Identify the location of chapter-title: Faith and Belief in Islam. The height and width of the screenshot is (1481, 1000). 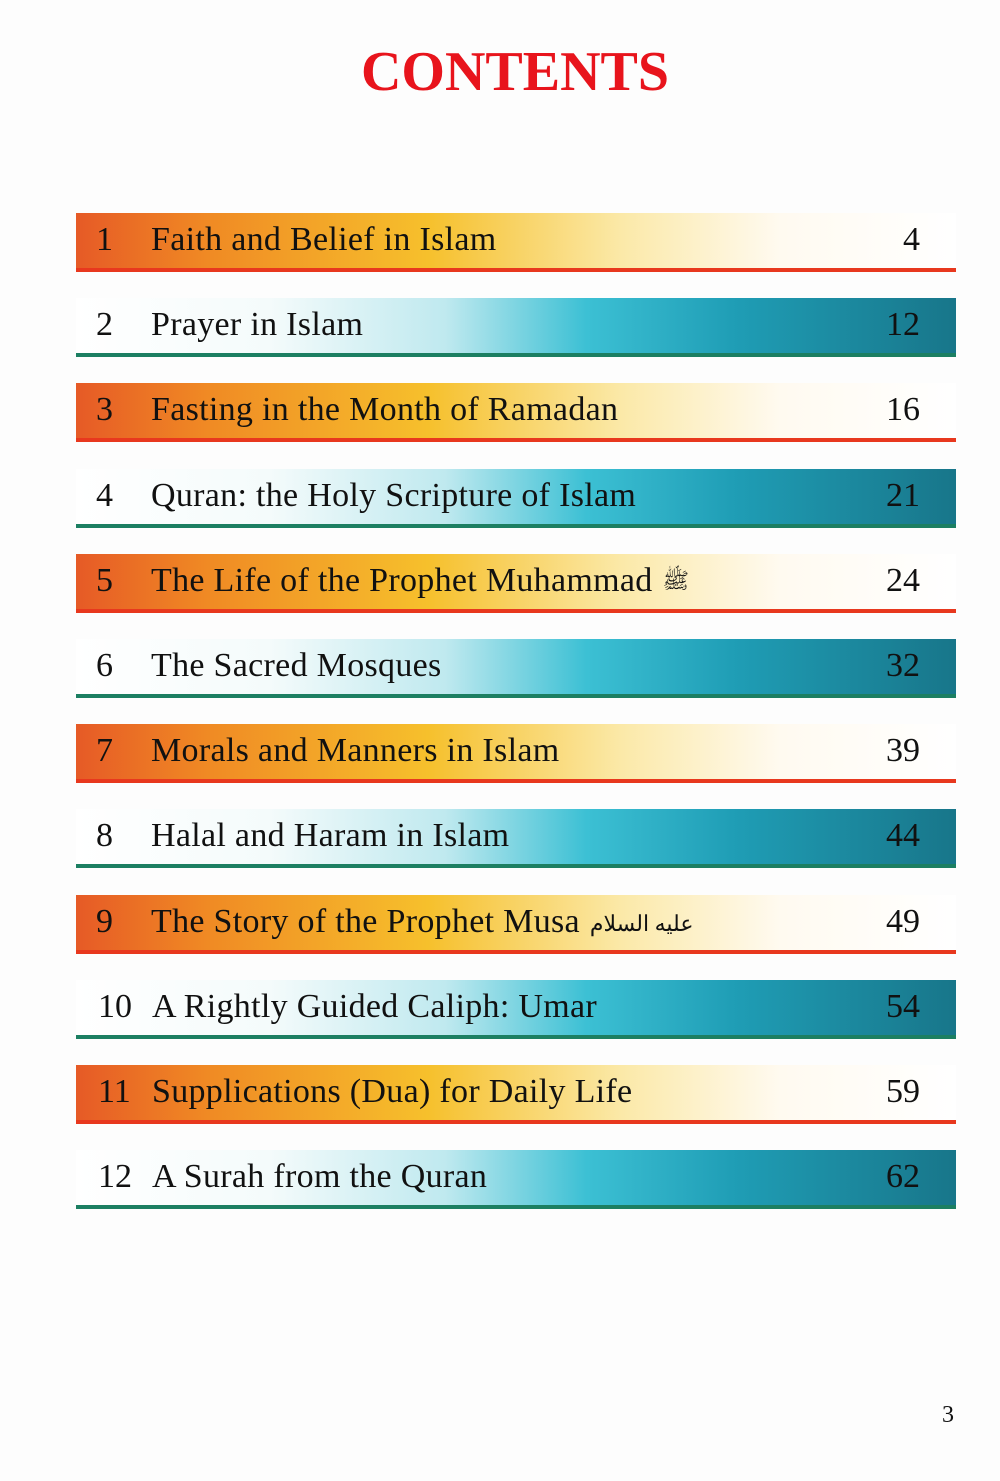
(324, 240).